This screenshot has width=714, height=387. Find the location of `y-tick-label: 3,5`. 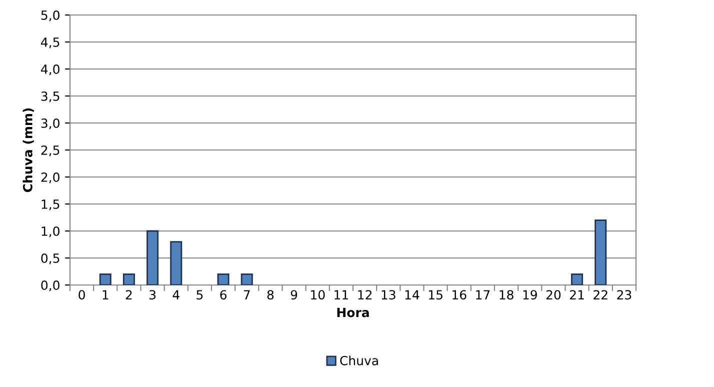

y-tick-label: 3,5 is located at coordinates (50, 96).